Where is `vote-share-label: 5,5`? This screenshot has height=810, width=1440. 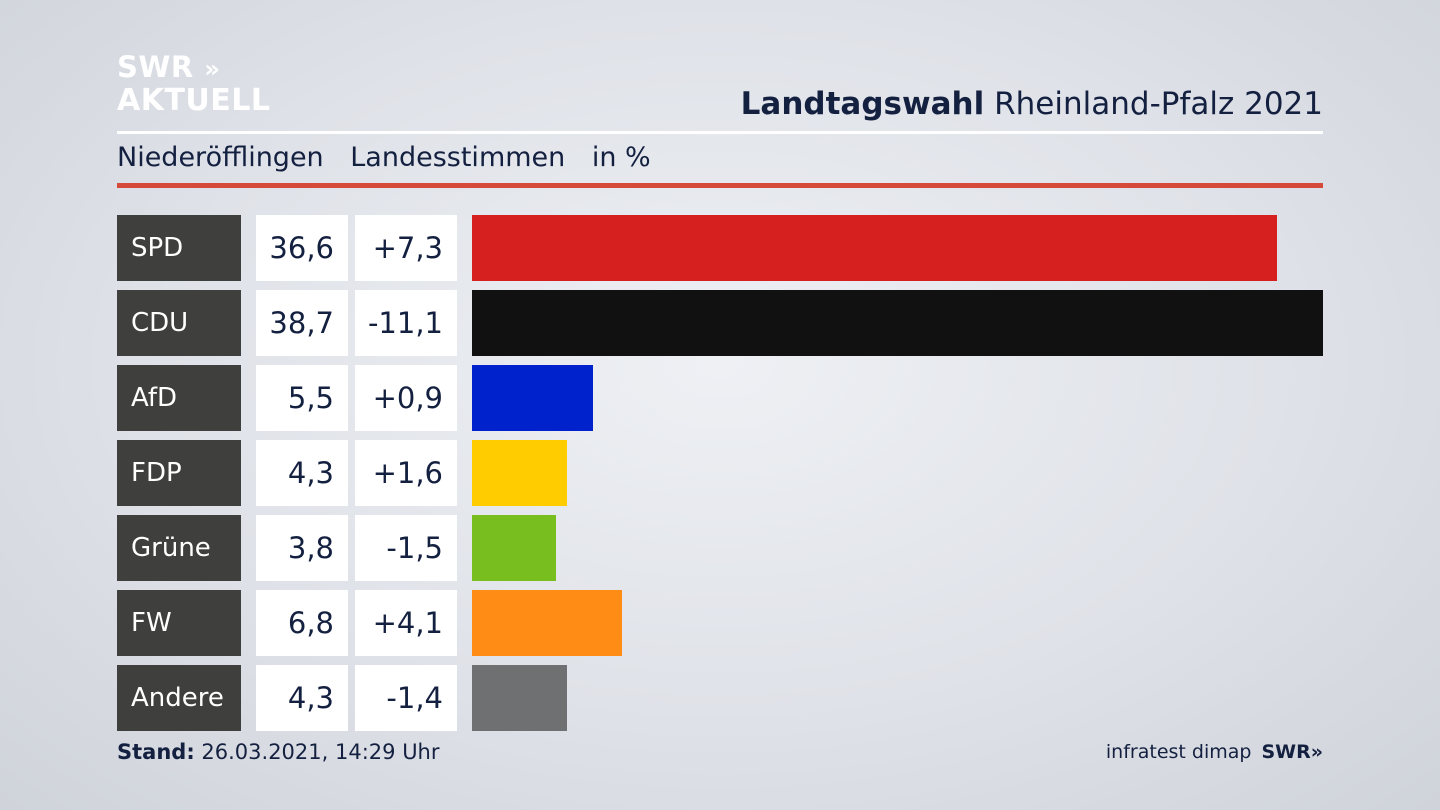
vote-share-label: 5,5 is located at coordinates (302, 398).